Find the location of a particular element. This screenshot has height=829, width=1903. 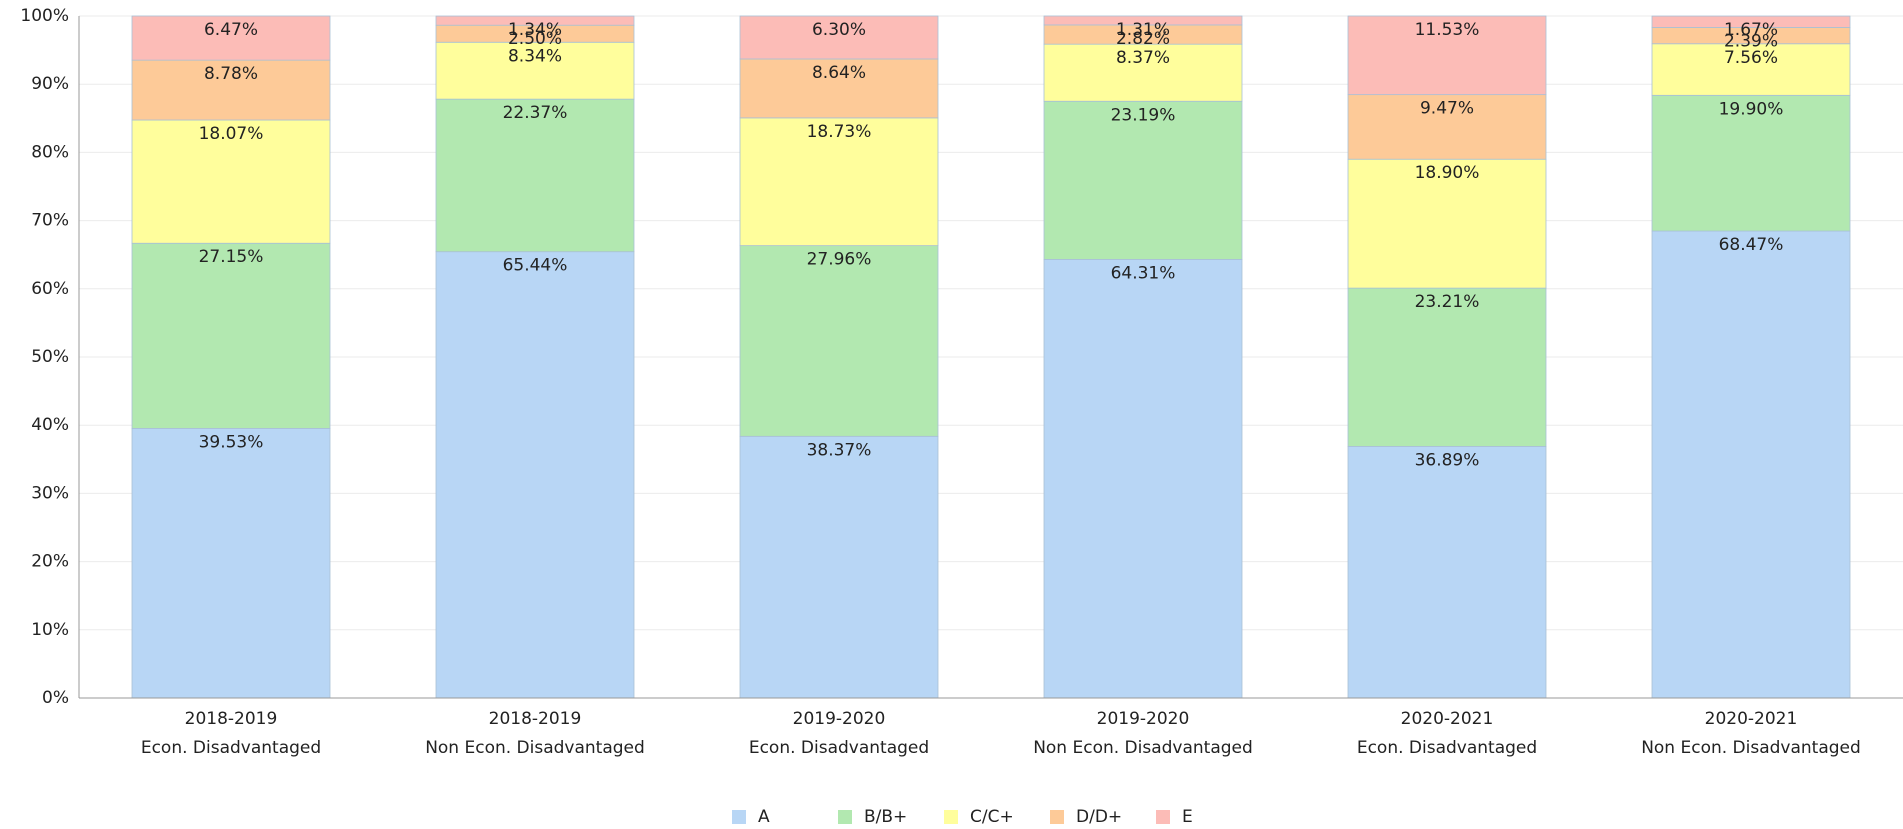

data-label: 1.31% is located at coordinates (1143, 30).